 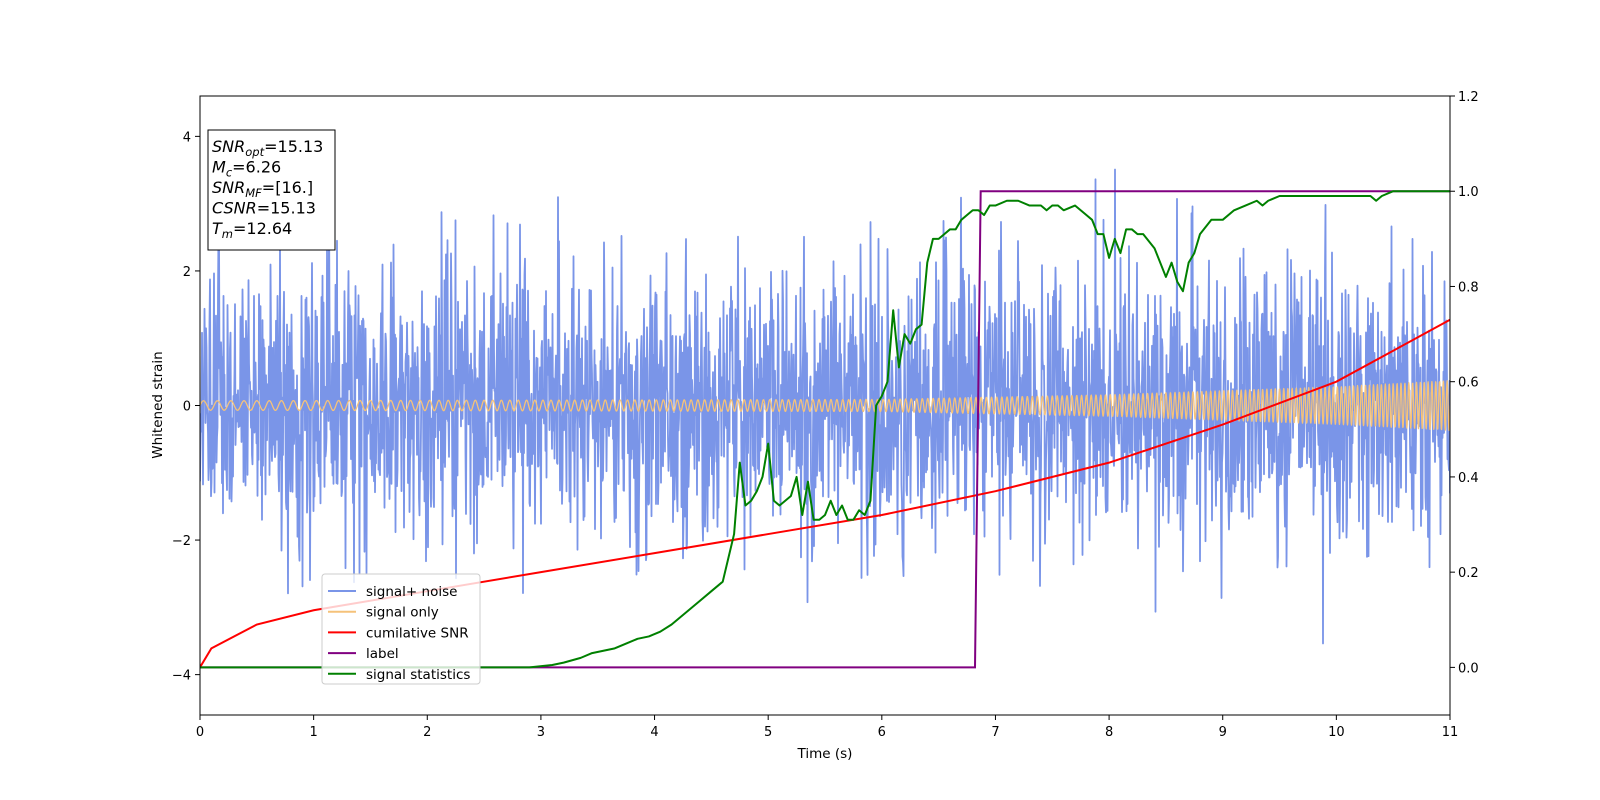 I want to click on annotation-symbol: M, so click(x=219, y=167).